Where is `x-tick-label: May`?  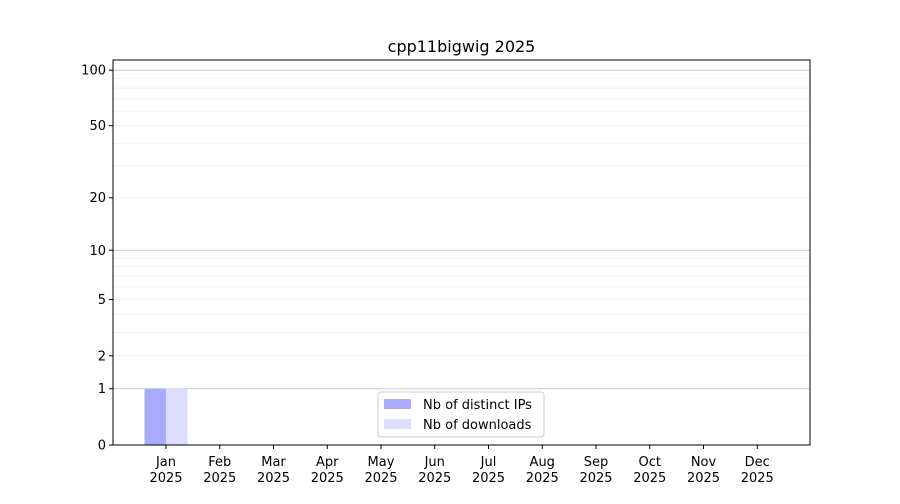 x-tick-label: May is located at coordinates (381, 462).